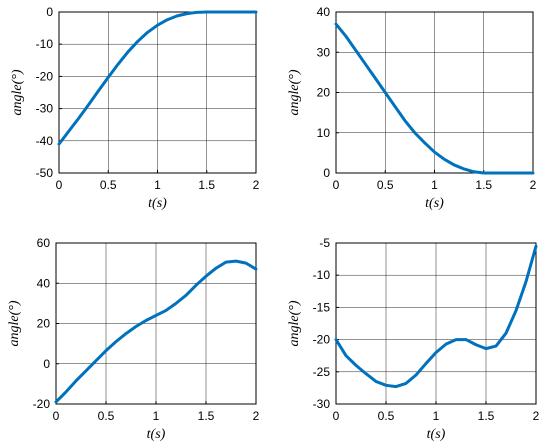 This screenshot has height=443, width=550. Describe the element at coordinates (45, 141) in the screenshot. I see `y-tick-label: -40` at that location.